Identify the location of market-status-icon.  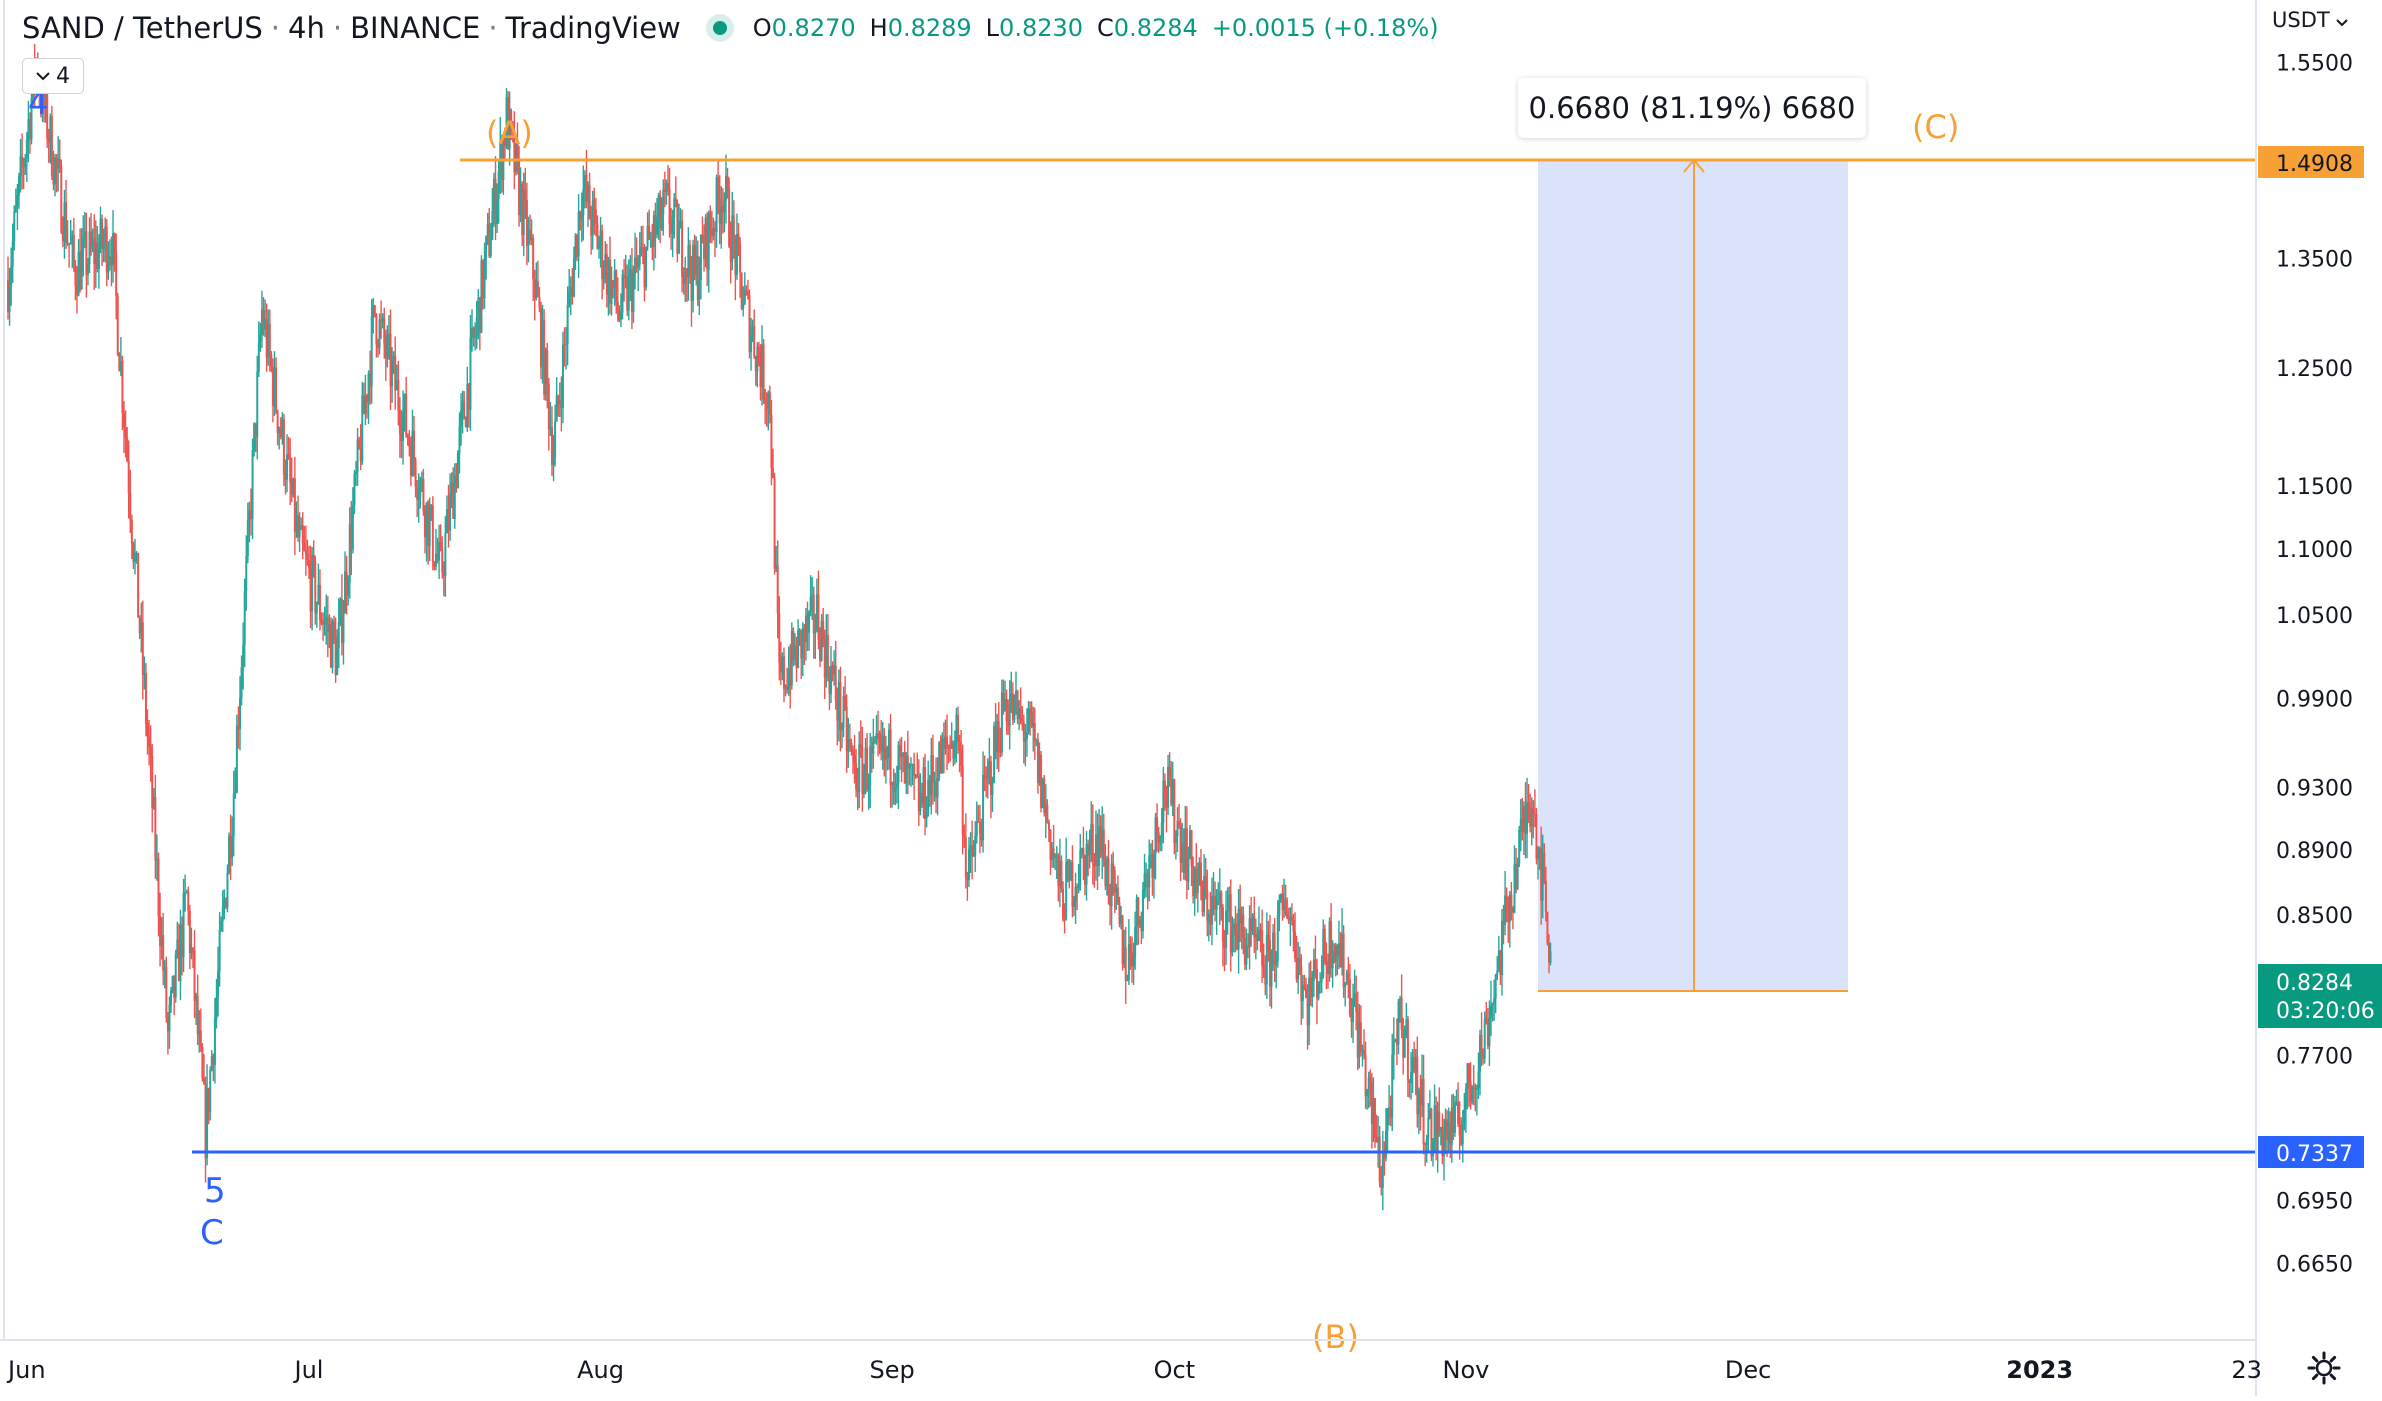
(719, 28).